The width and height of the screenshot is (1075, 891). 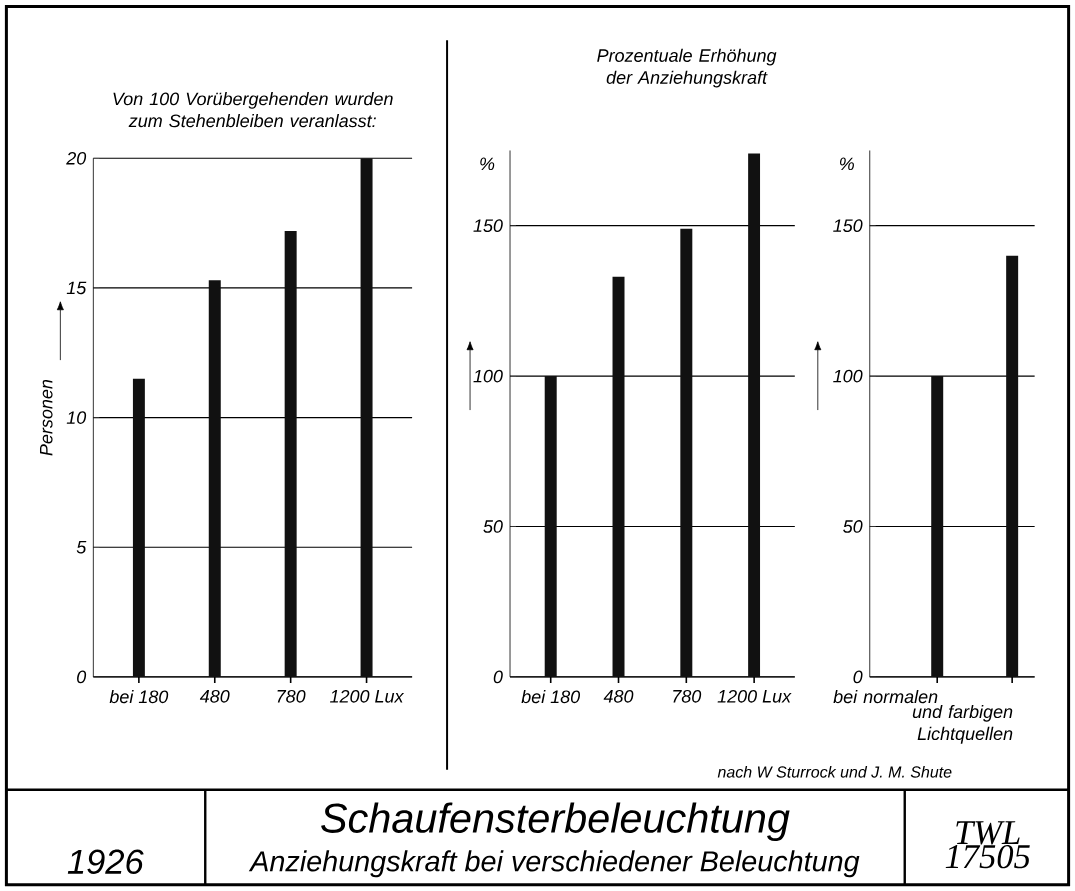 What do you see at coordinates (76, 417) in the screenshot?
I see `y-tick-label: 10` at bounding box center [76, 417].